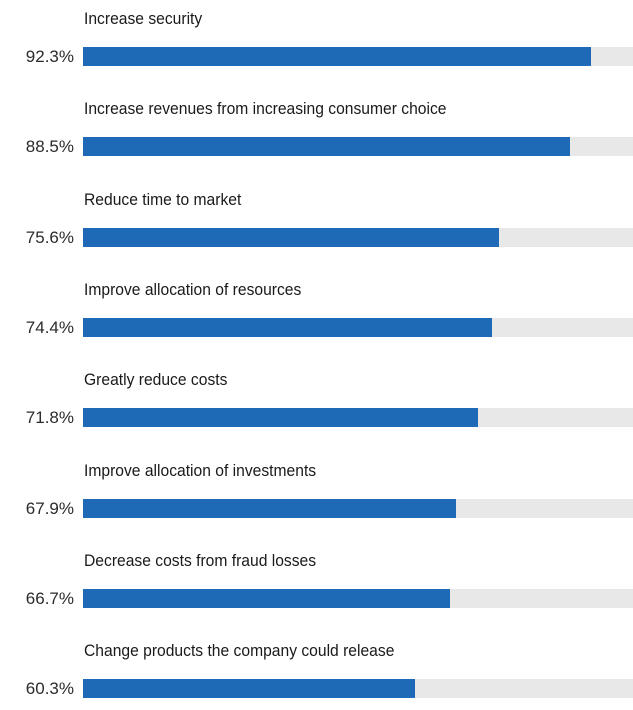 This screenshot has width=633, height=710. Describe the element at coordinates (316, 404) in the screenshot. I see `bar-row: Greatly reduce costs 71.8%` at that location.